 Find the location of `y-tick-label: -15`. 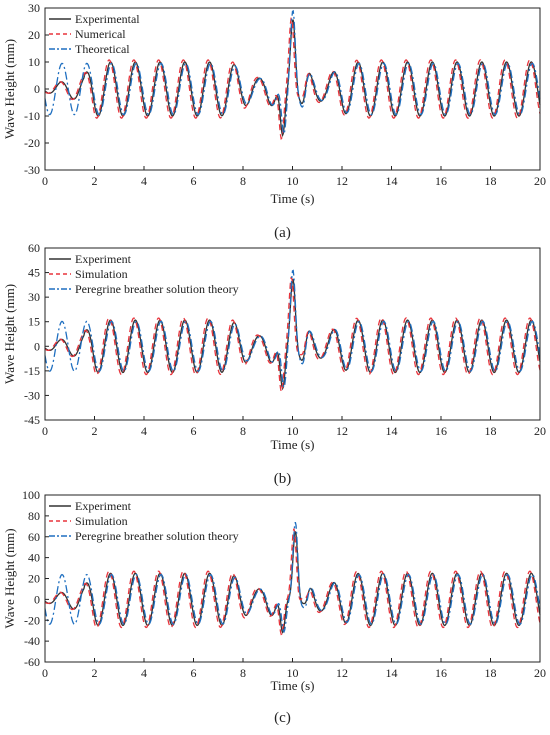

y-tick-label: -15 is located at coordinates (32, 371).